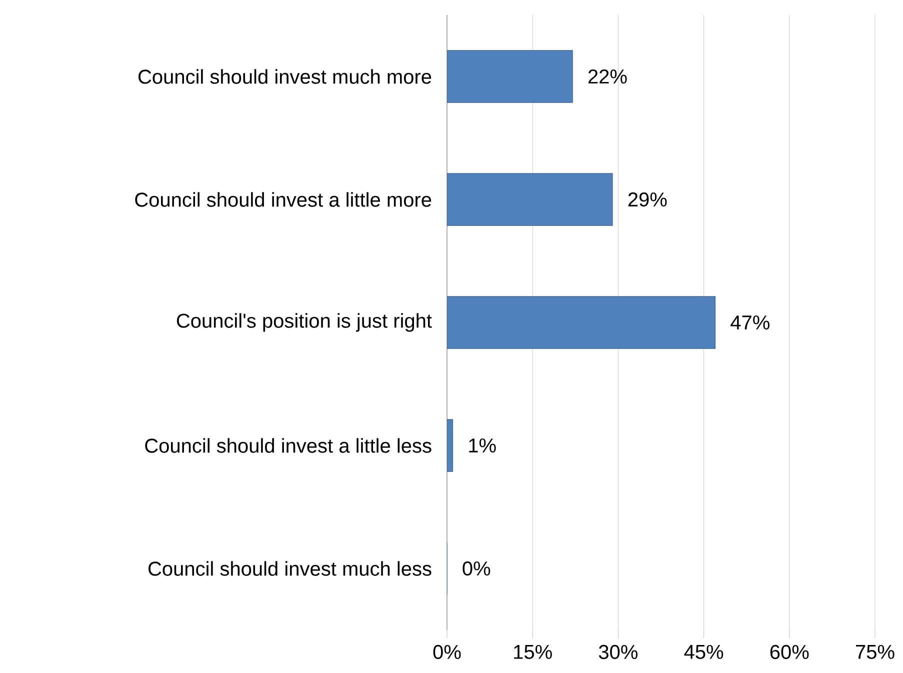  What do you see at coordinates (304, 322) in the screenshot?
I see `y-tick-label: Council's position is just right` at bounding box center [304, 322].